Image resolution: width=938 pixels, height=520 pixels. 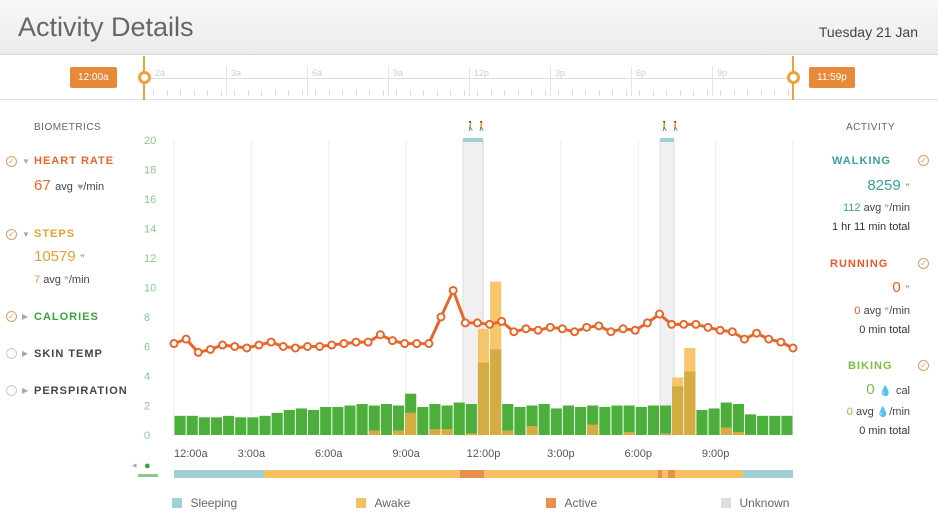 I want to click on heart-rate-avg-text: avg, so click(x=64, y=187).